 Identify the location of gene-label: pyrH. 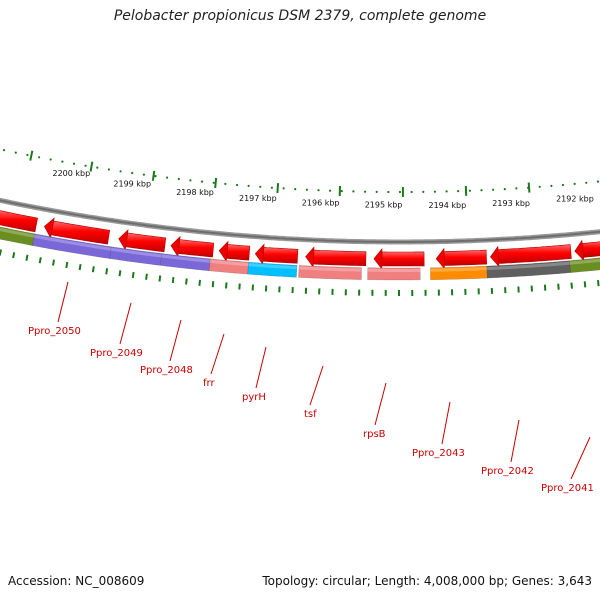
(254, 397).